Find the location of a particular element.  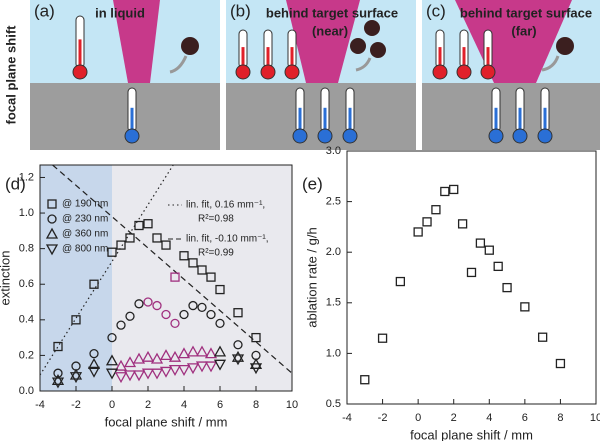

side-label: focal plane shift is located at coordinates (10, 75).